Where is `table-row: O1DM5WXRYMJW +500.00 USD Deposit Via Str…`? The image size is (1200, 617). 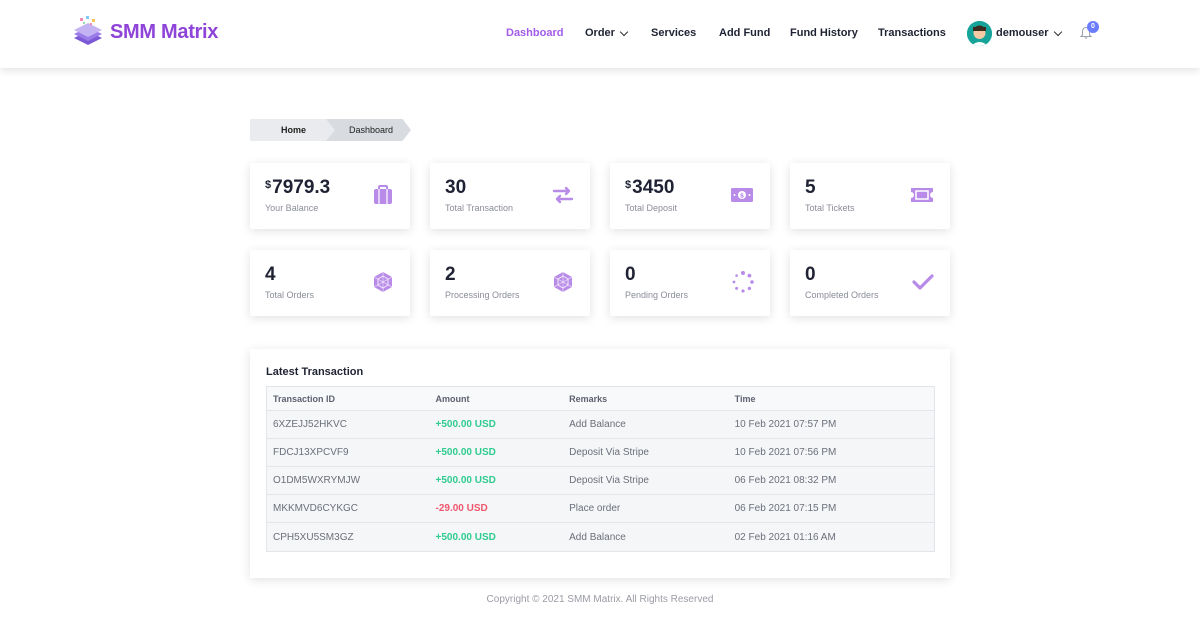
table-row: O1DM5WXRYMJW +500.00 USD Deposit Via Str… is located at coordinates (600, 481).